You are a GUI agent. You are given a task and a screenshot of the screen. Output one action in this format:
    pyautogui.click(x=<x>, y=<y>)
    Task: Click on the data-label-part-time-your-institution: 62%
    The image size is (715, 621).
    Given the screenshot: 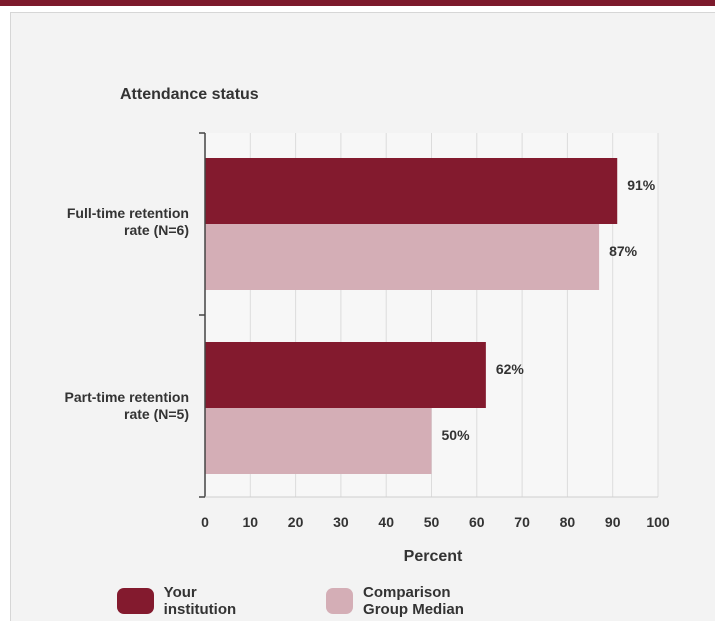 What is the action you would take?
    pyautogui.click(x=510, y=369)
    